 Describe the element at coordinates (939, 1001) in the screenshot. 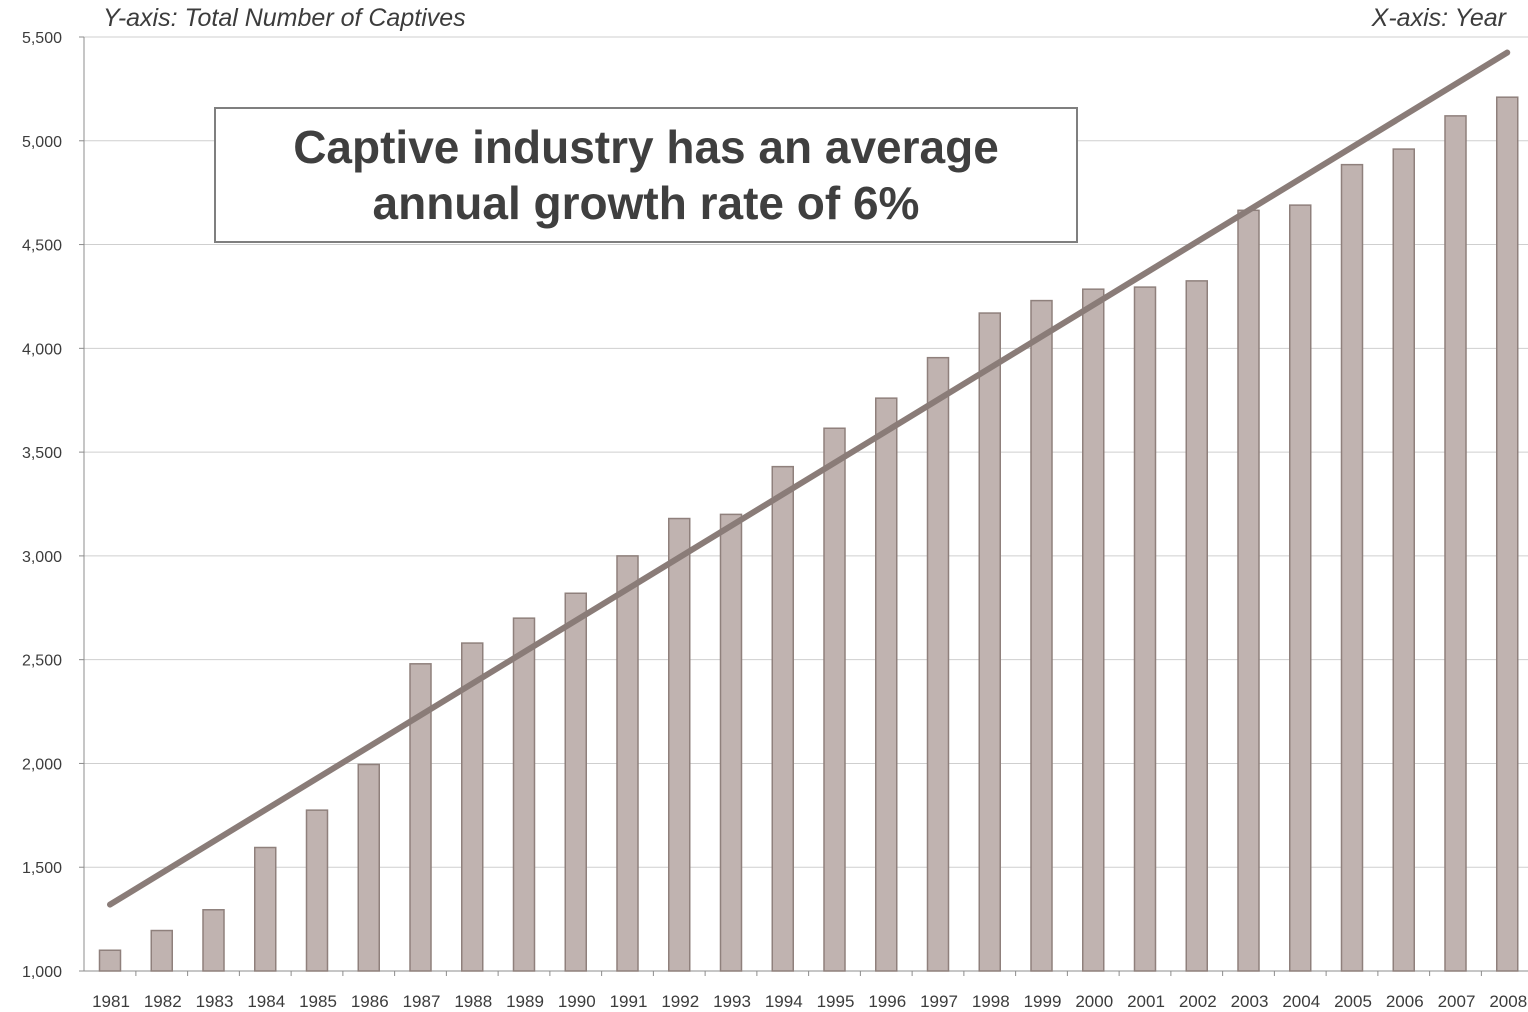

I see `x-tick-label: 1997` at that location.